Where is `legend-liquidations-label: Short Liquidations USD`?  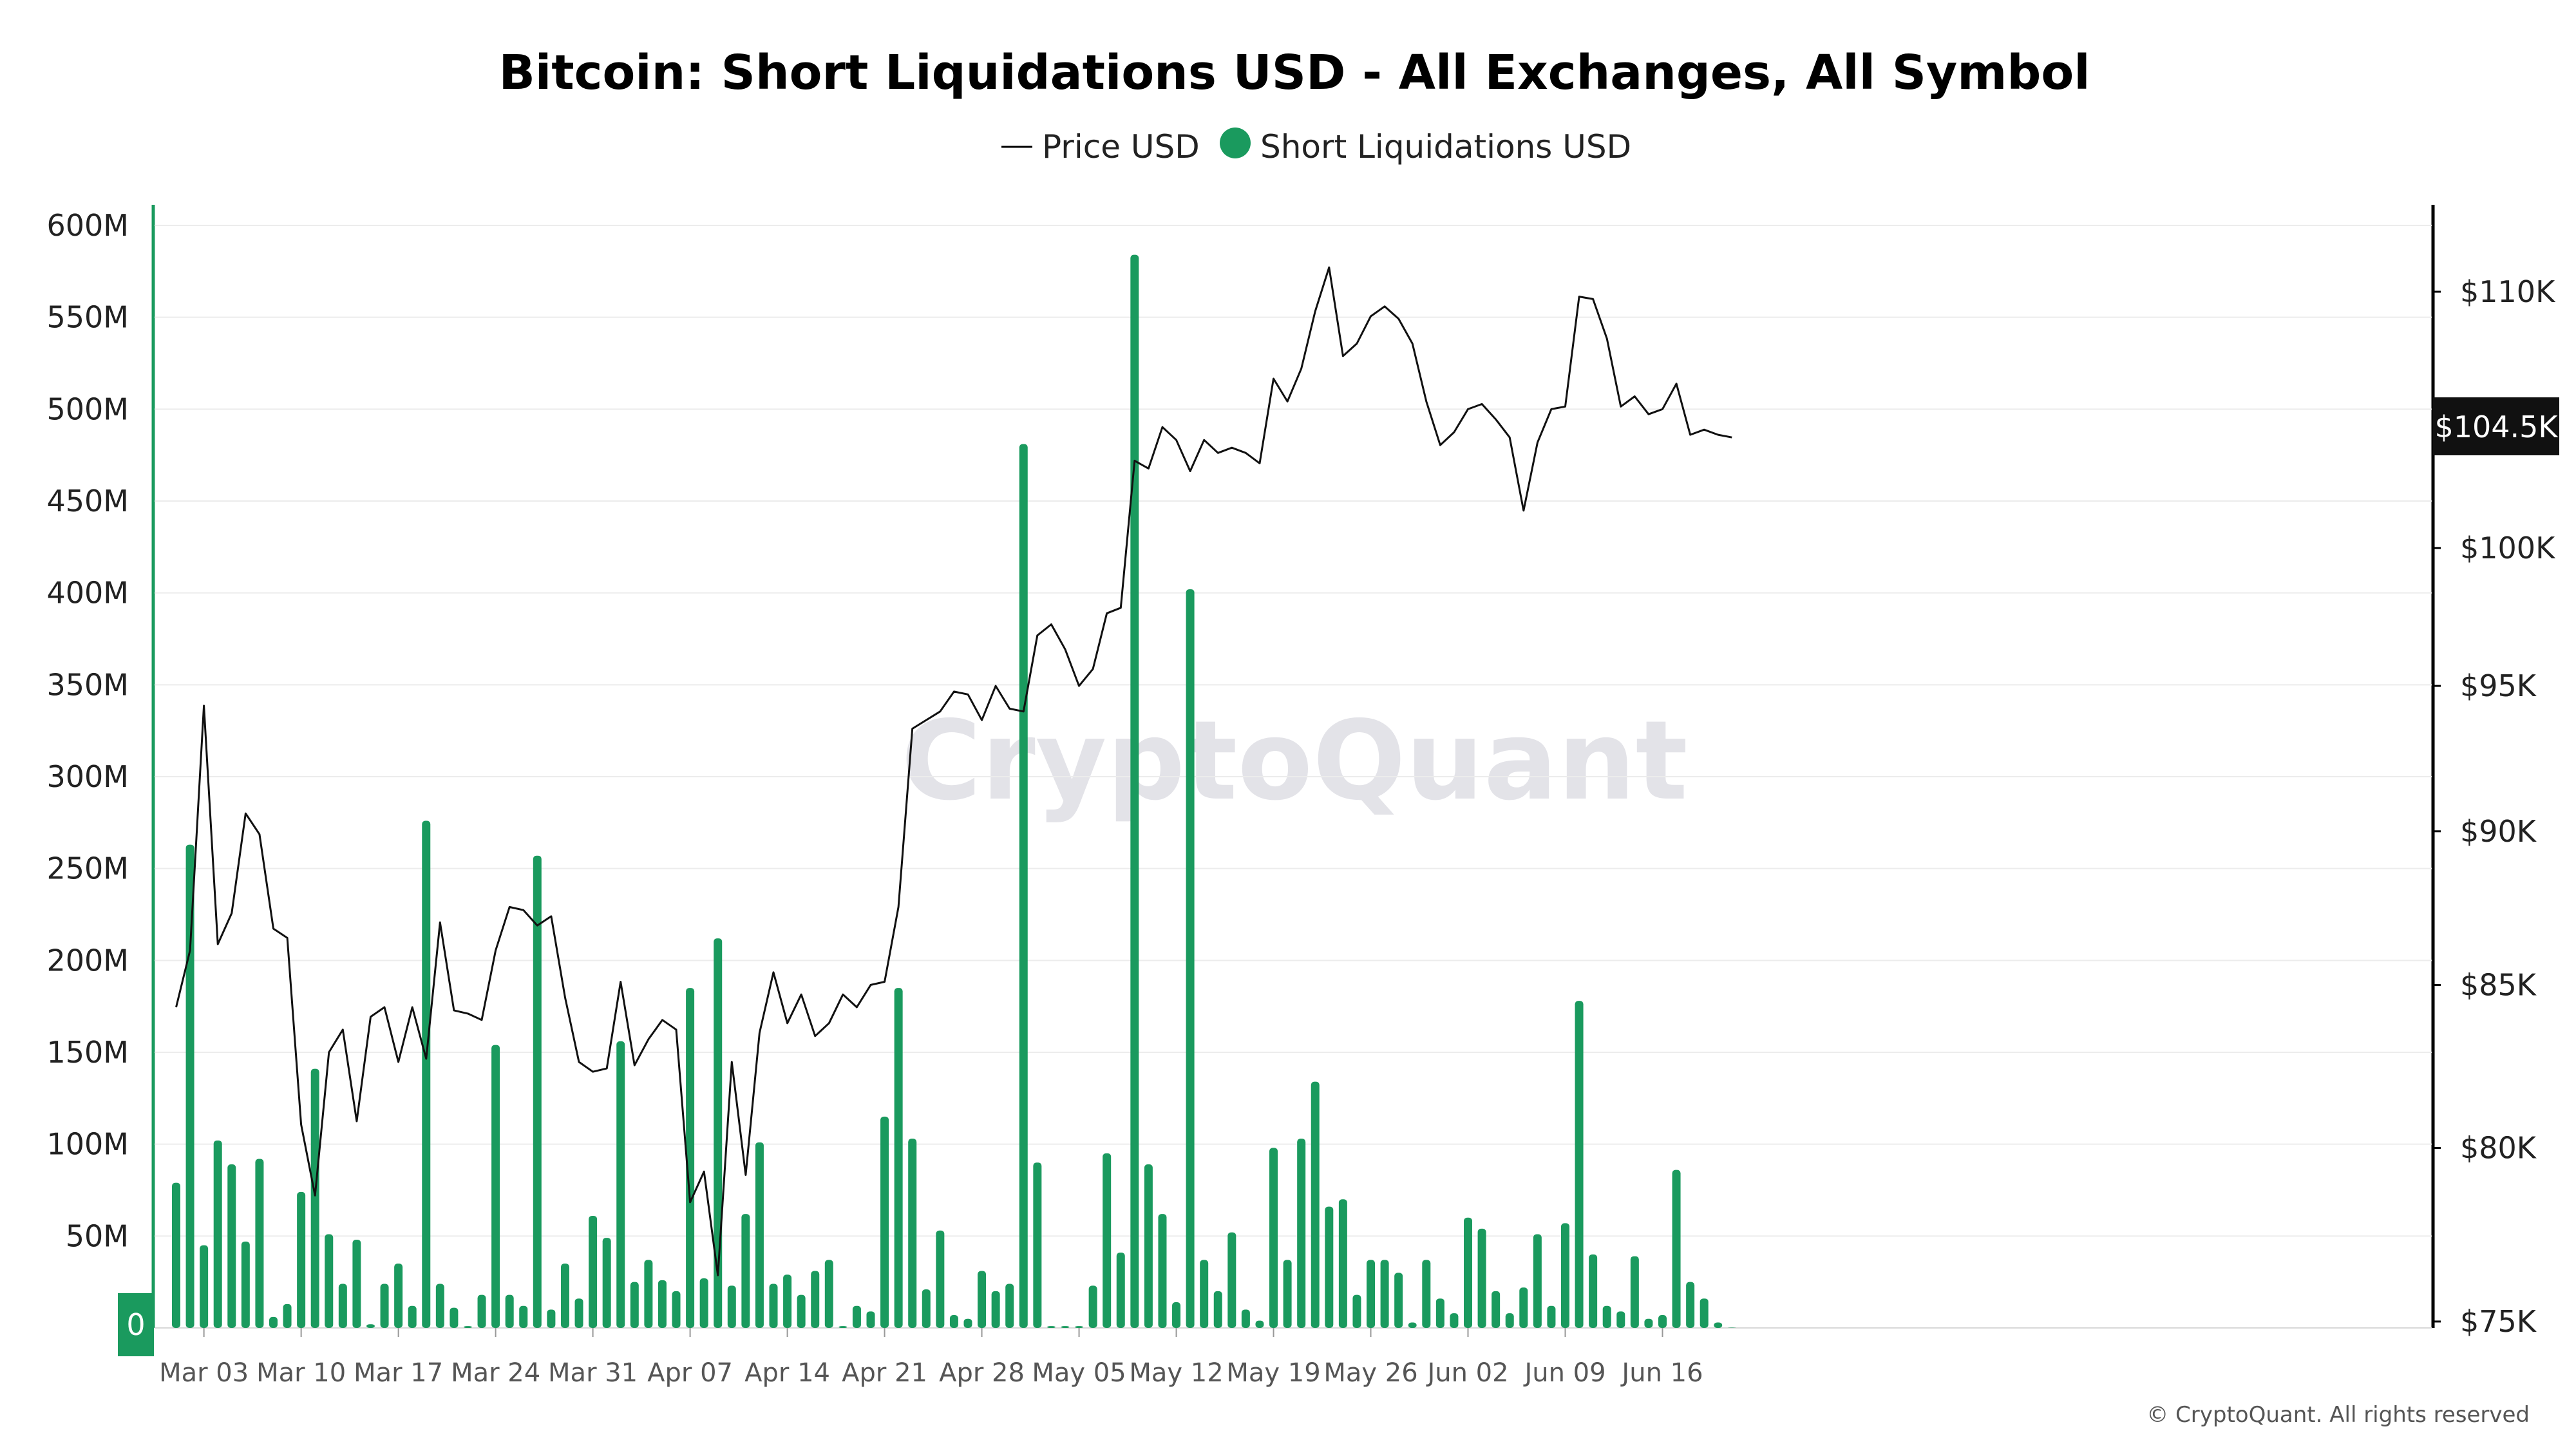 legend-liquidations-label: Short Liquidations USD is located at coordinates (1446, 147).